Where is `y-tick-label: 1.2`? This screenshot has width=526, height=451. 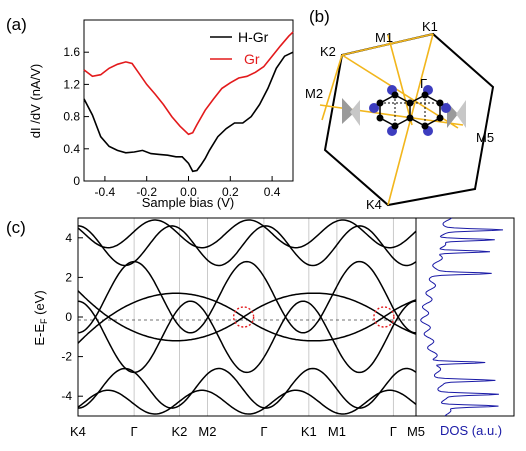
y-tick-label: 1.2 is located at coordinates (71, 84).